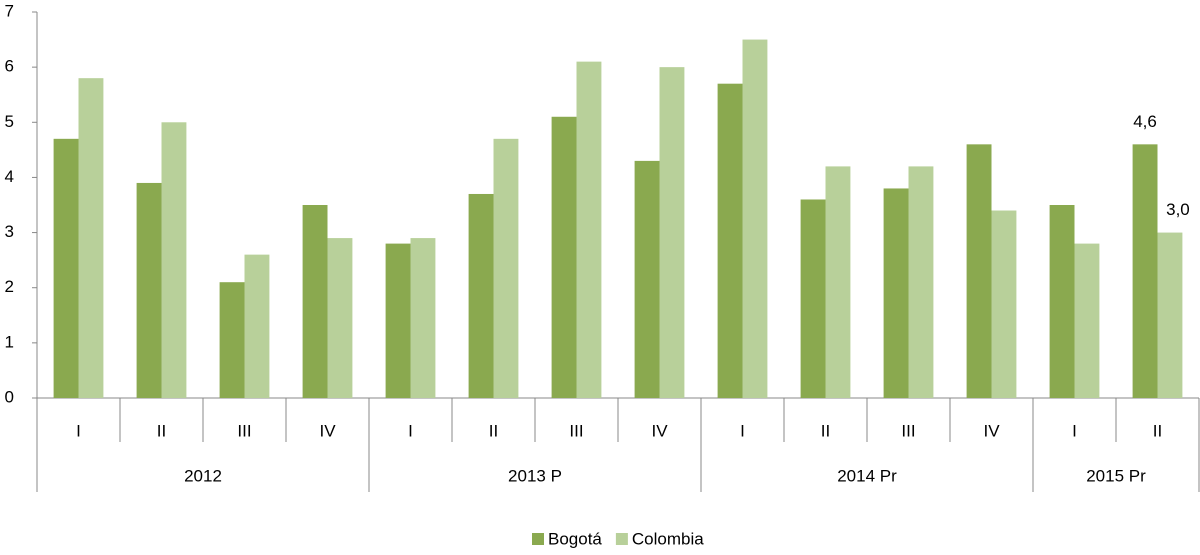 The height and width of the screenshot is (555, 1200). What do you see at coordinates (9, 286) in the screenshot?
I see `y-tick-label: 2` at bounding box center [9, 286].